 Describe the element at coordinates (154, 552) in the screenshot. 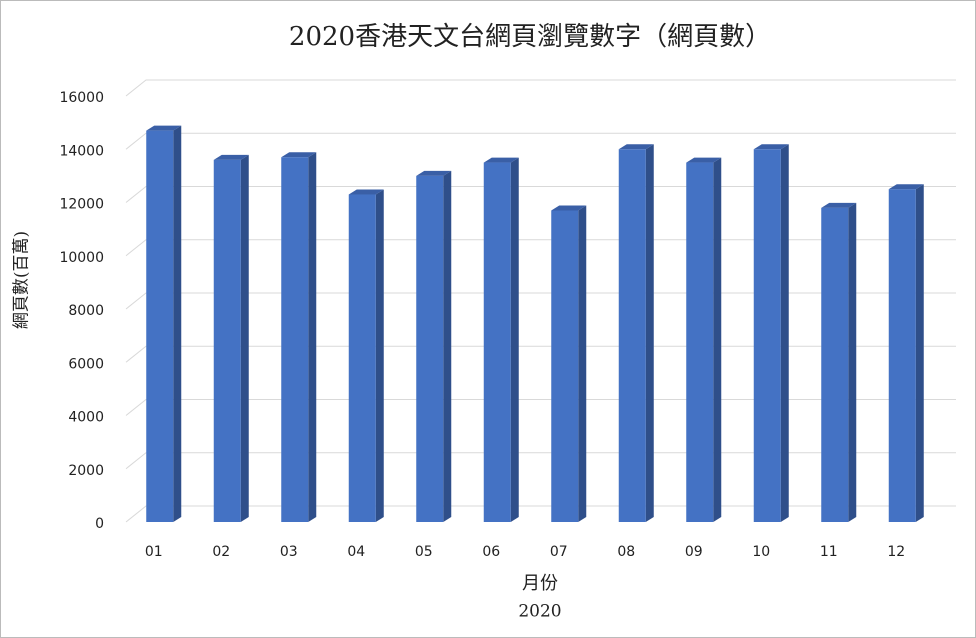

I see `x-tick-label: 01` at that location.